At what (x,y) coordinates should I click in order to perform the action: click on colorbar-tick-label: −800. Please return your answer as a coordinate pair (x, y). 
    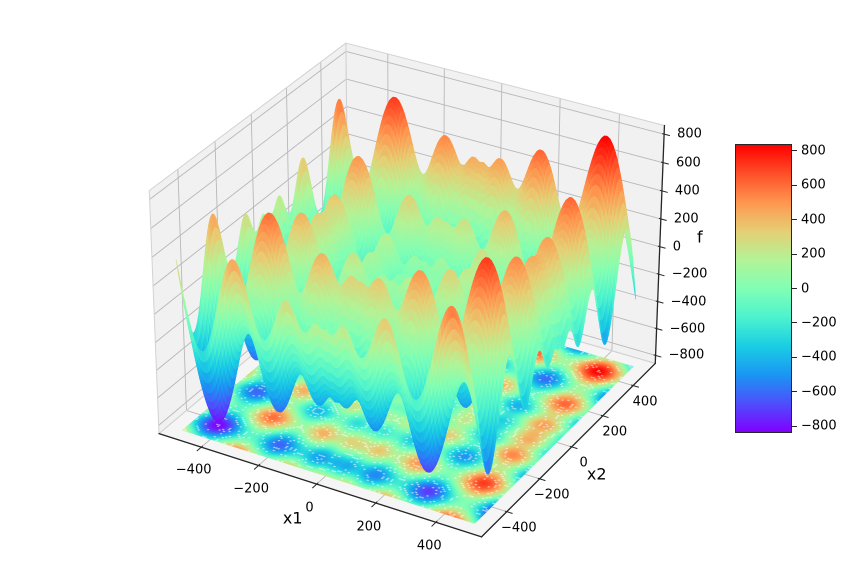
    Looking at the image, I should click on (819, 426).